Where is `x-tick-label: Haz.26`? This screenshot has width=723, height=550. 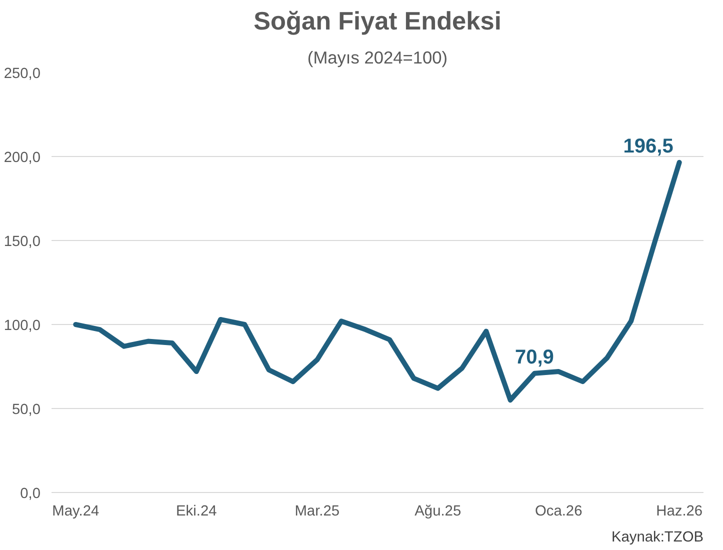
x-tick-label: Haz.26 is located at coordinates (679, 512).